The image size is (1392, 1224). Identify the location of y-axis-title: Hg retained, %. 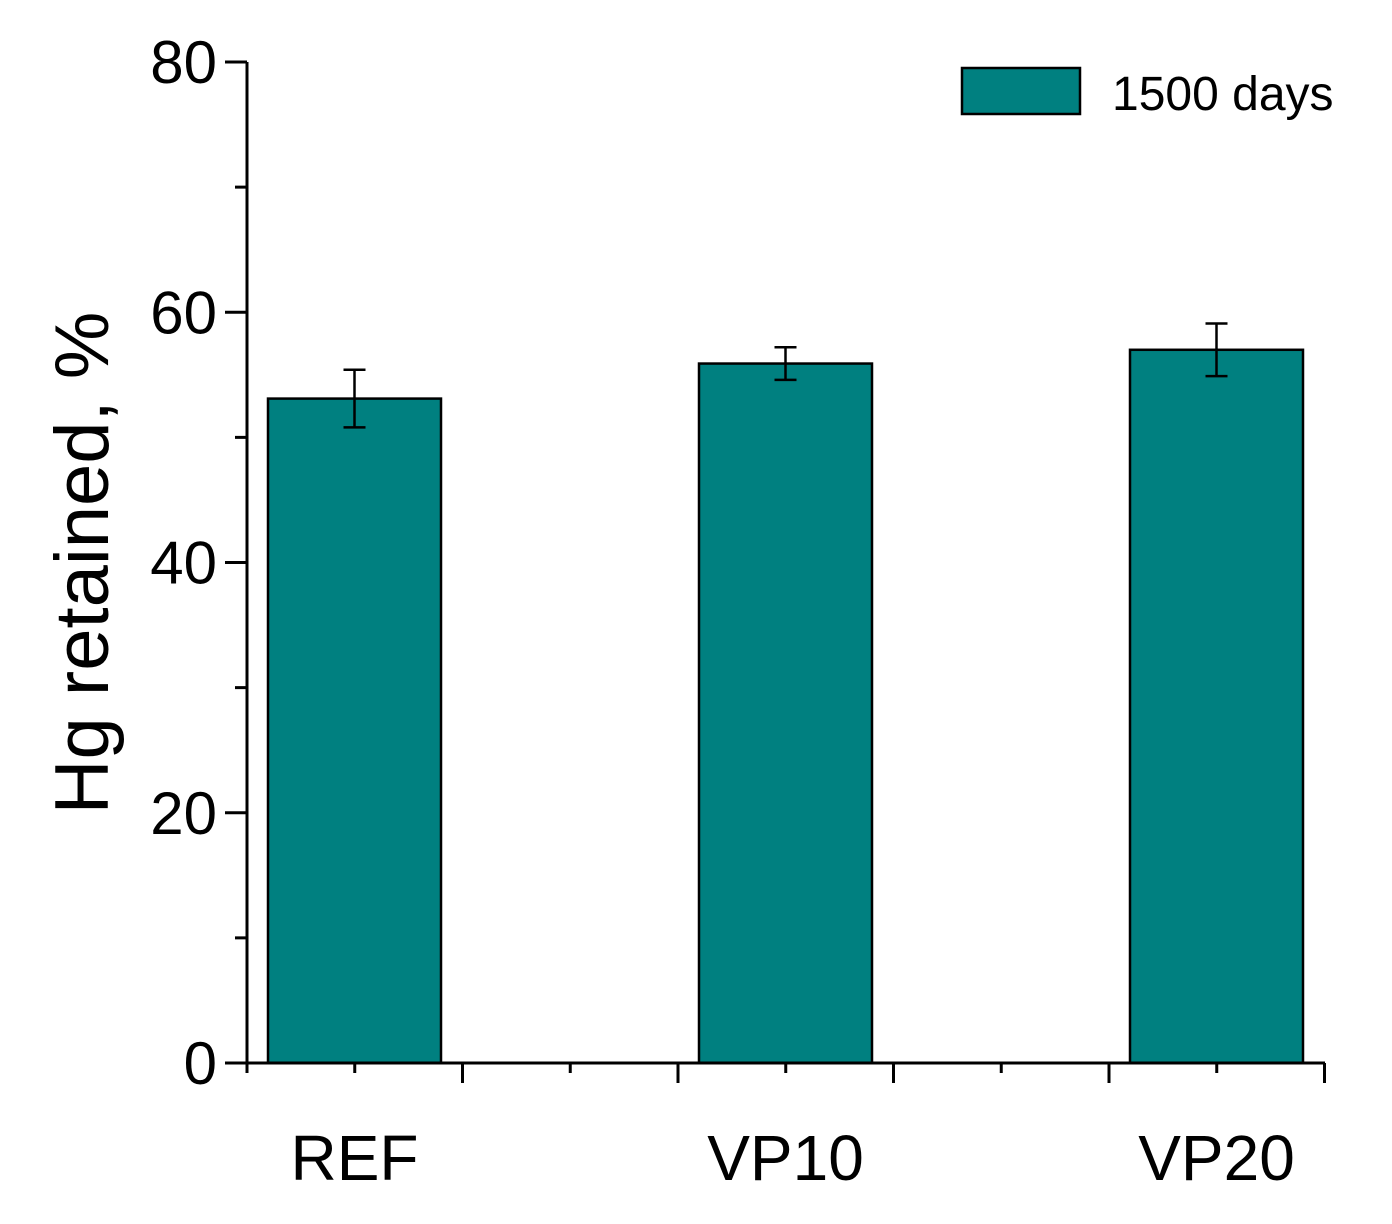
(82, 563).